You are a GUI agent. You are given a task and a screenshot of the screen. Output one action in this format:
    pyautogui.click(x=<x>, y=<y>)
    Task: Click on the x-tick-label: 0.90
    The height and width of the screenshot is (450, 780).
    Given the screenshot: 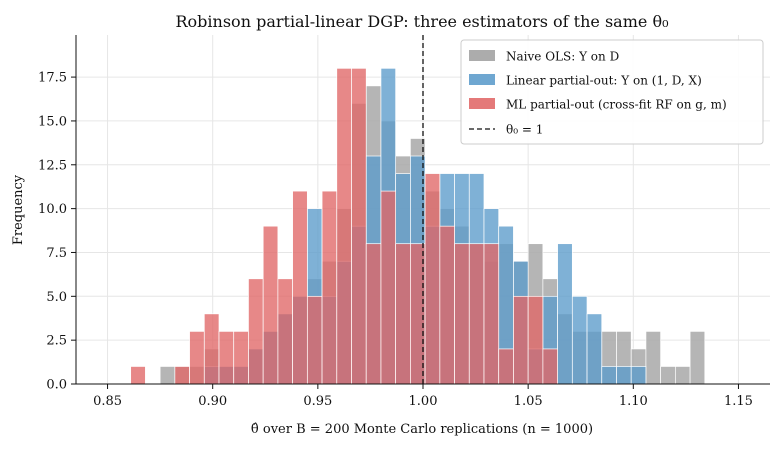 What is the action you would take?
    pyautogui.click(x=212, y=401)
    